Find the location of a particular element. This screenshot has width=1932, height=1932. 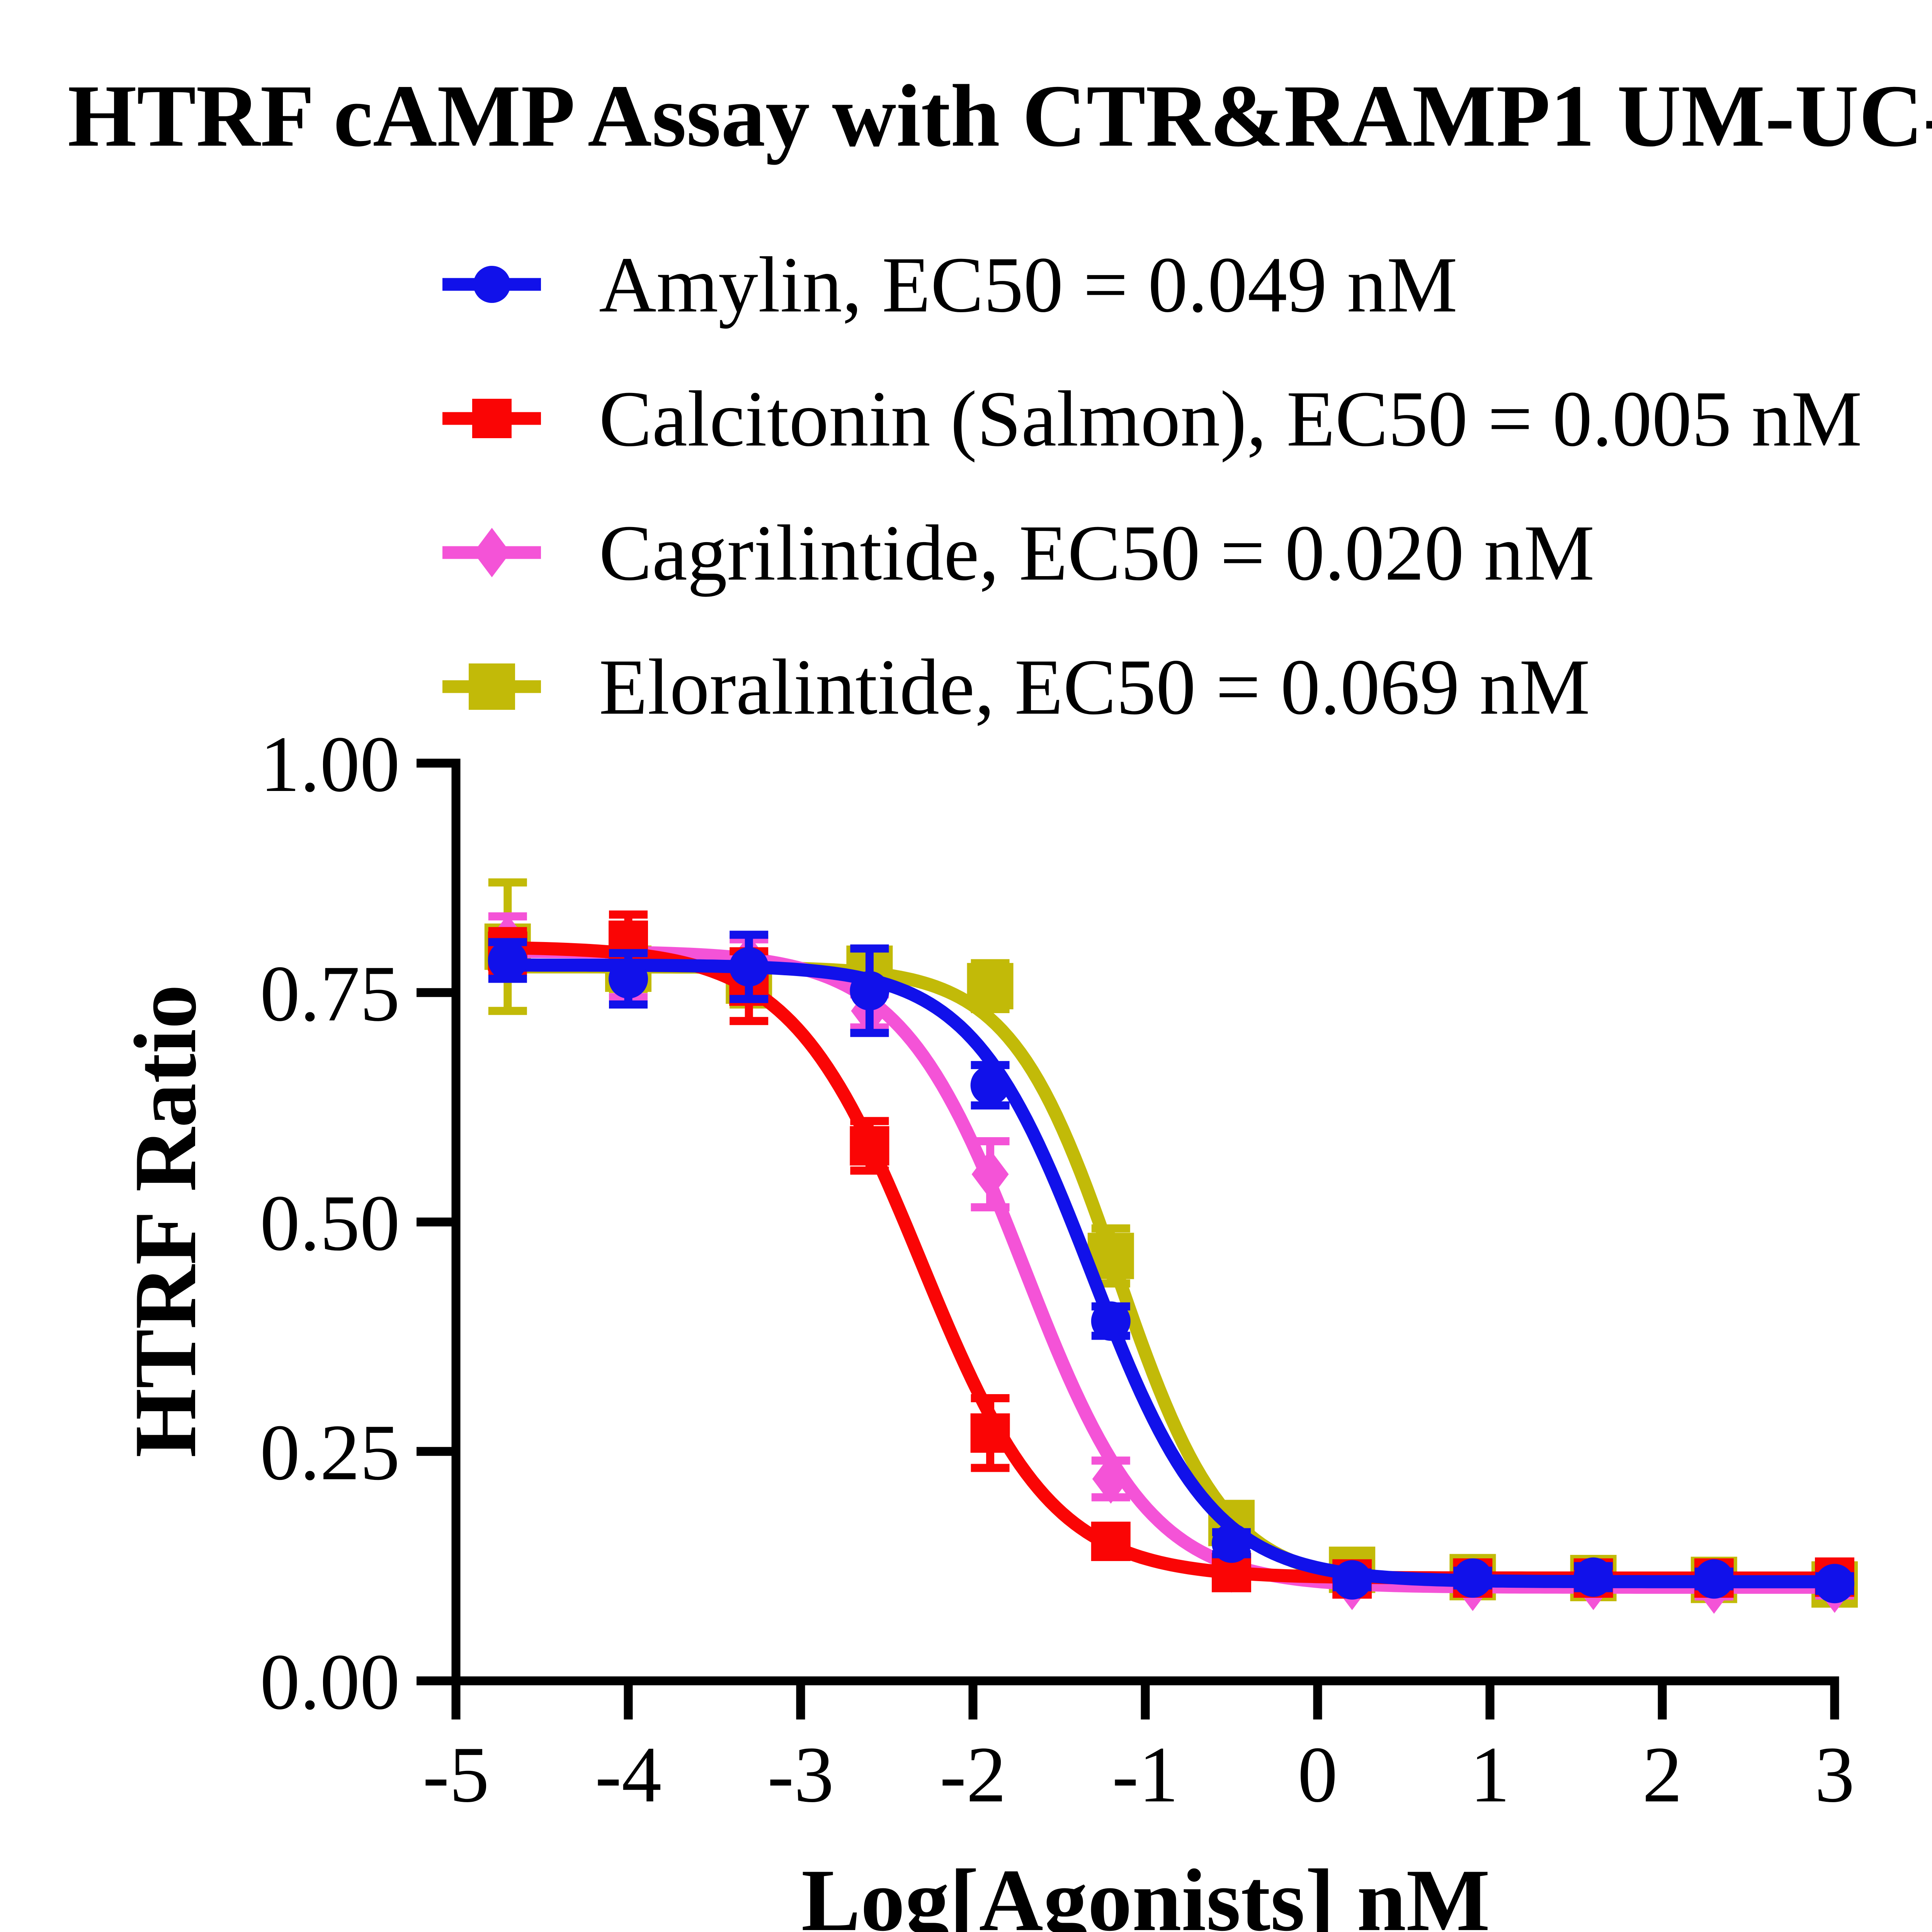

legend-label: Calcitonin (Salmon), EC50 = 0.005 nM is located at coordinates (1230, 418).